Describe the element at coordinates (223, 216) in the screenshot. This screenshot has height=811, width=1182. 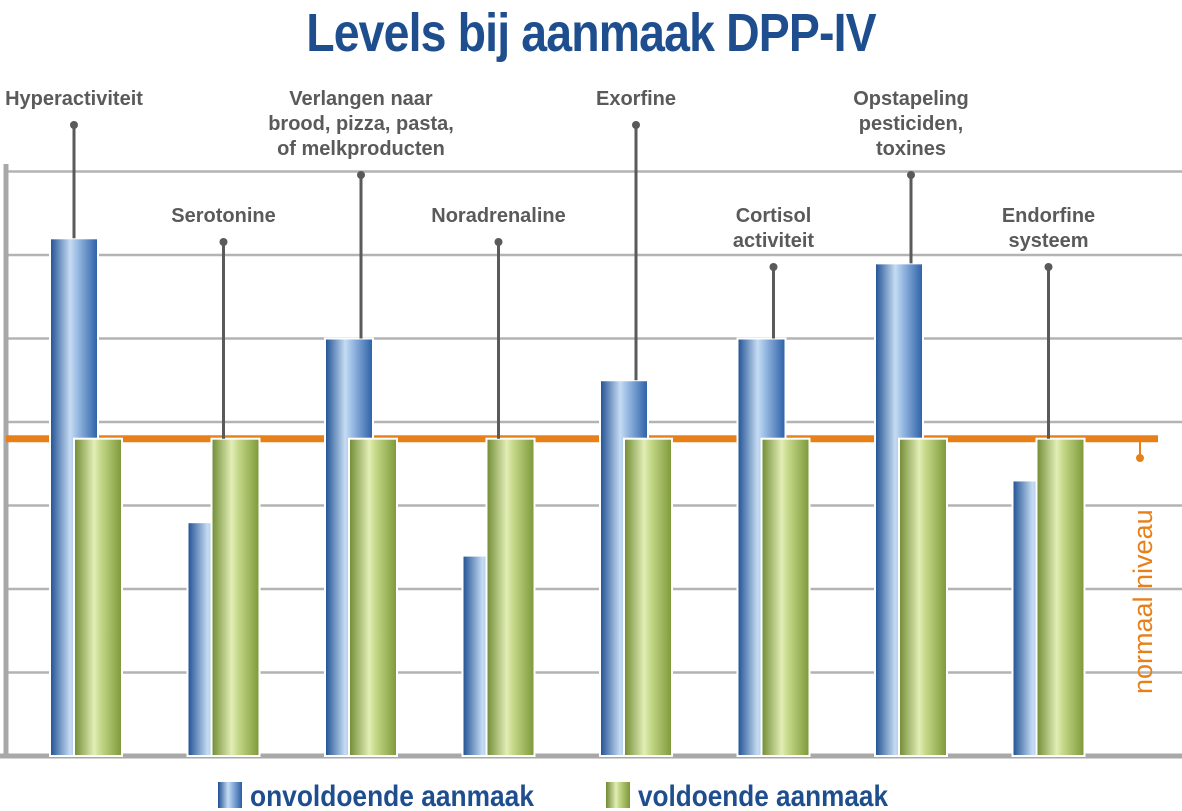
I see `category-label: Serotonine` at that location.